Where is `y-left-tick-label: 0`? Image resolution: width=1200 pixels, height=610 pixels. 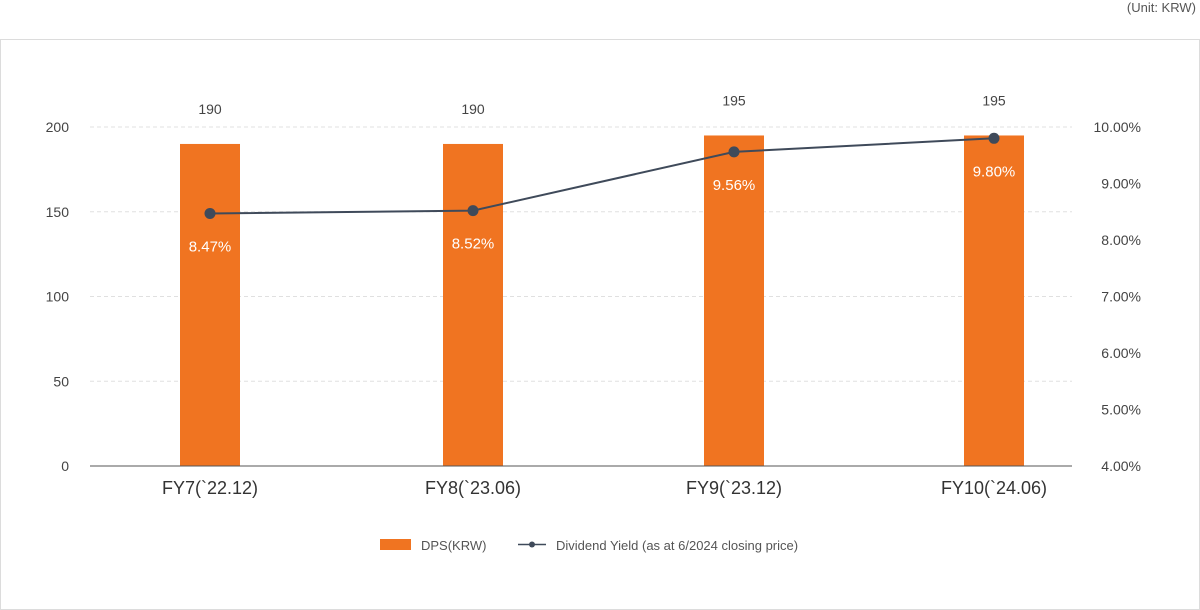
y-left-tick-label: 0 is located at coordinates (65, 466).